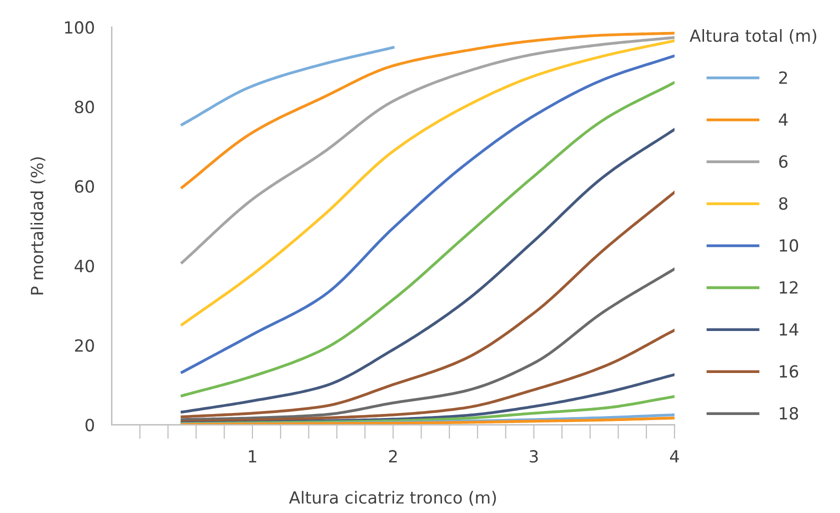  I want to click on y-tick-label: 20, so click(84, 345).